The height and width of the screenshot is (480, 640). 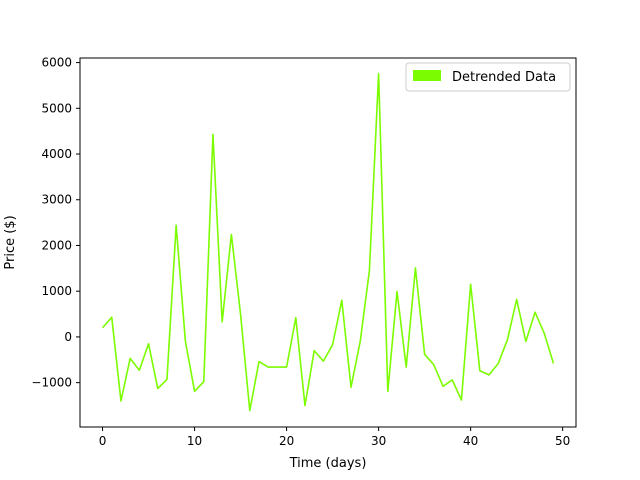 I want to click on y-tick-label: 5000, so click(x=56, y=108).